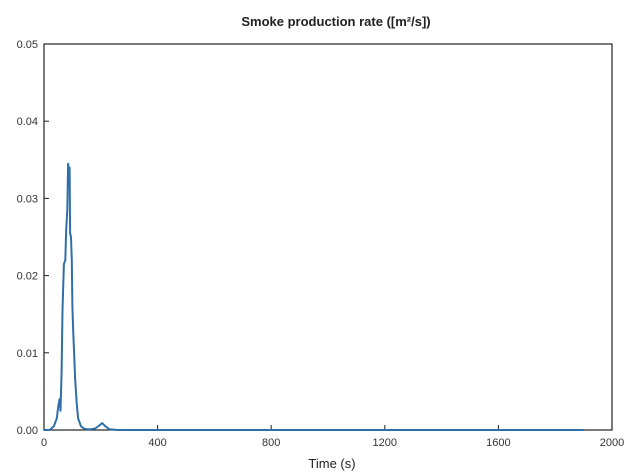 This screenshot has width=629, height=474. Describe the element at coordinates (332, 437) in the screenshot. I see `x-axis-ticks: 0 400 800 1200 1600 2000` at that location.